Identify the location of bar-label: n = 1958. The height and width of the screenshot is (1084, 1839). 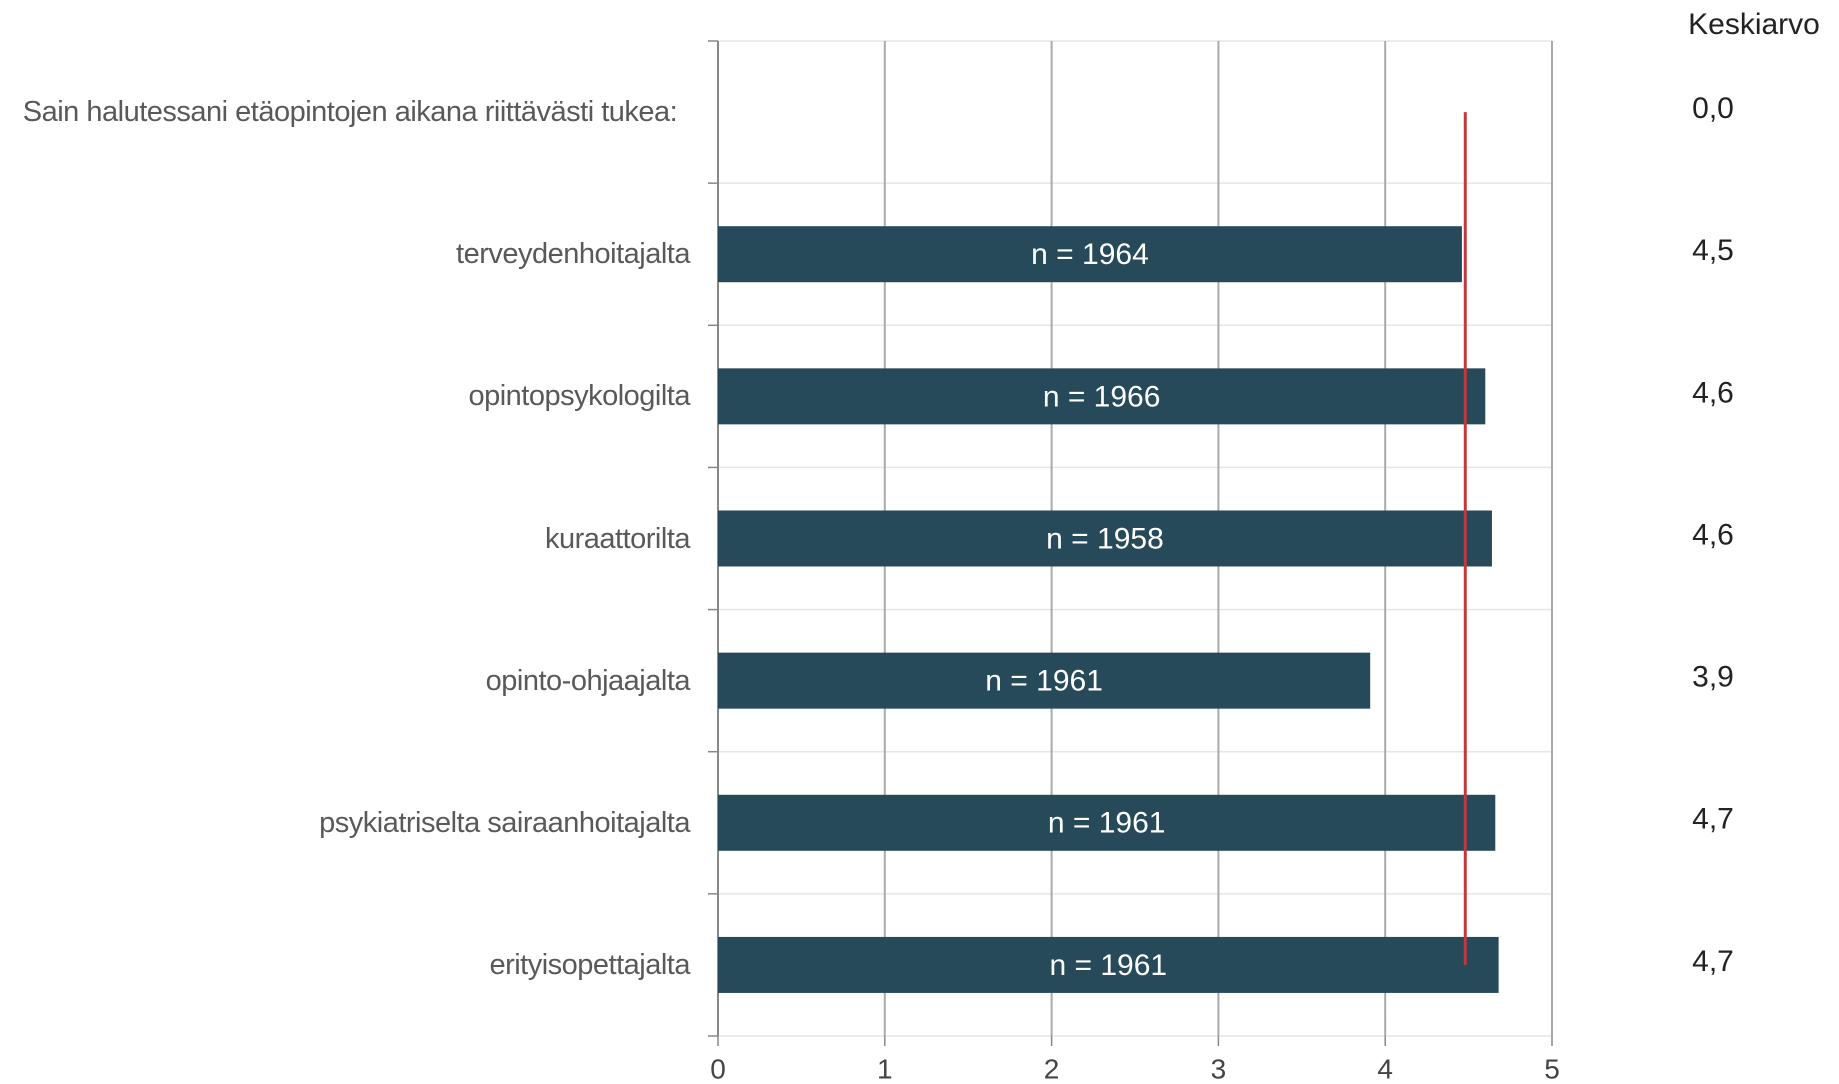
(1105, 538).